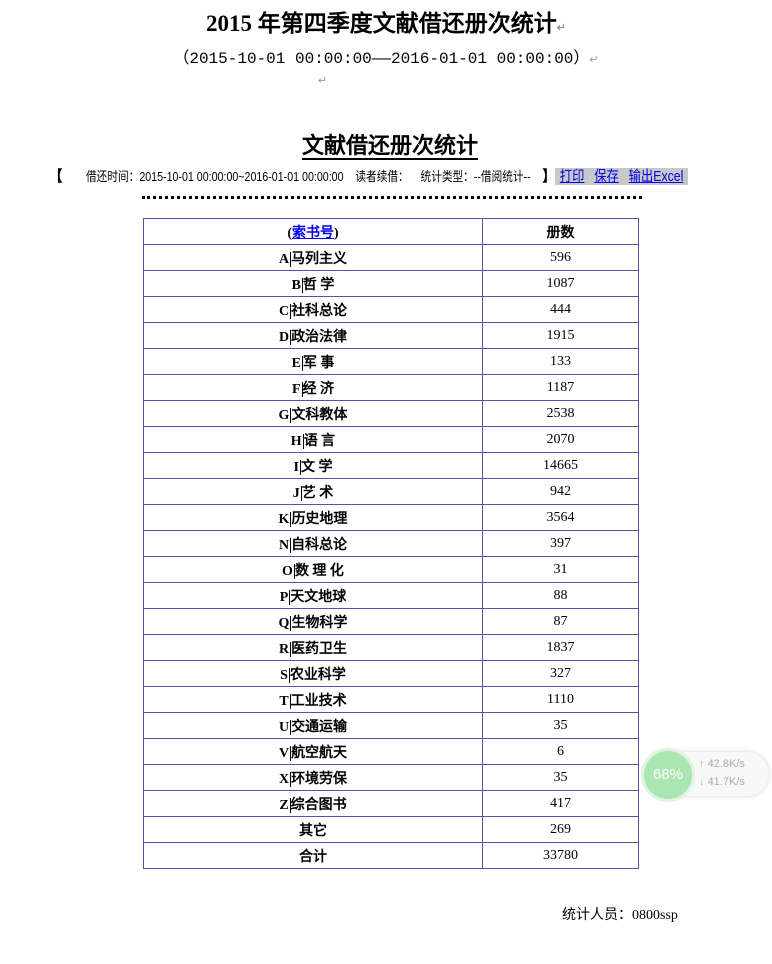 This screenshot has width=772, height=964. I want to click on network-speed-widget: 68% ↑ 42.8K/s ↓ 41.7K/s, so click(705, 775).